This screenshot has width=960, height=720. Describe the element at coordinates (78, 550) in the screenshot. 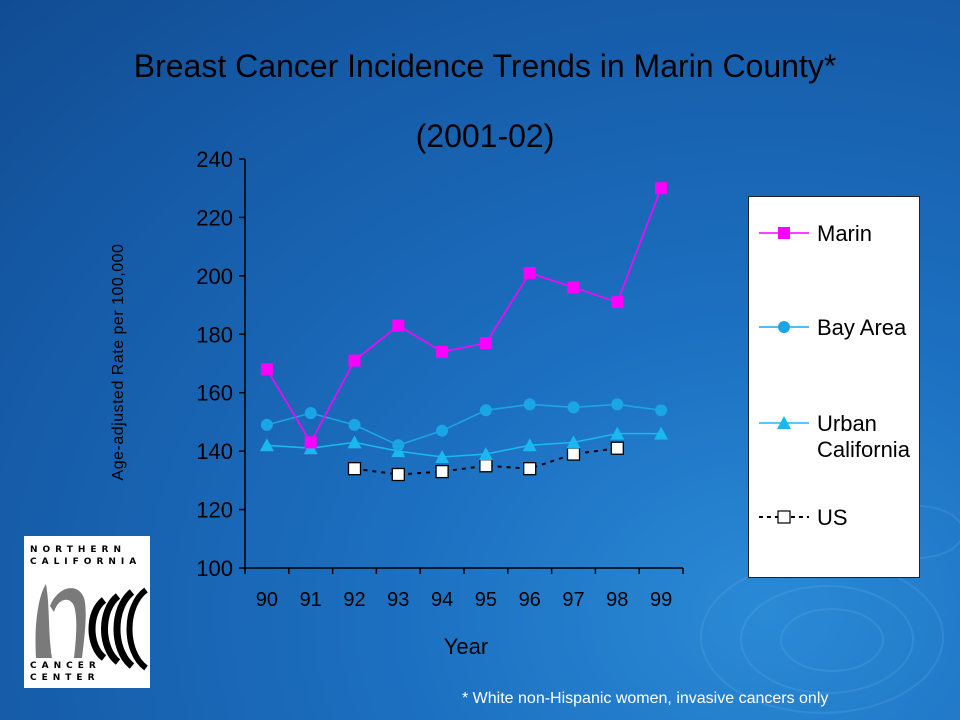

I see `logo-text-northern: NORTHERN` at that location.